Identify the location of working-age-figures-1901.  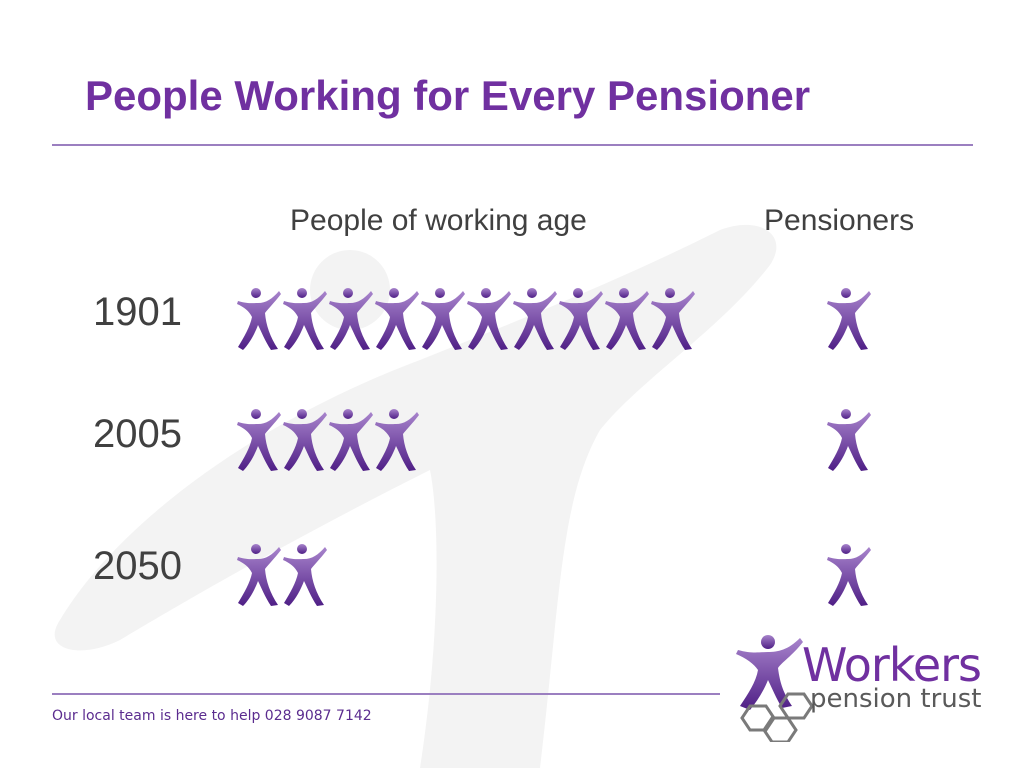
(466, 319).